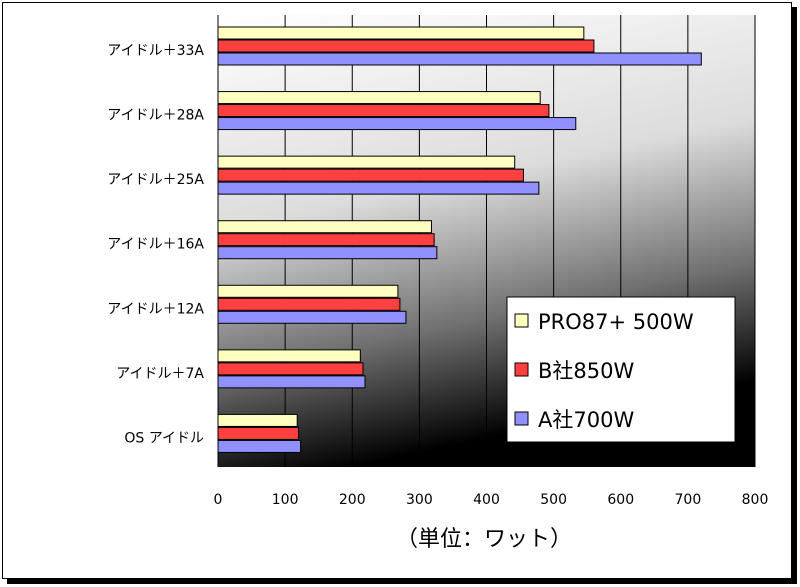  I want to click on legend: PRO87+ 500W B社850W A社700W, so click(621, 369).